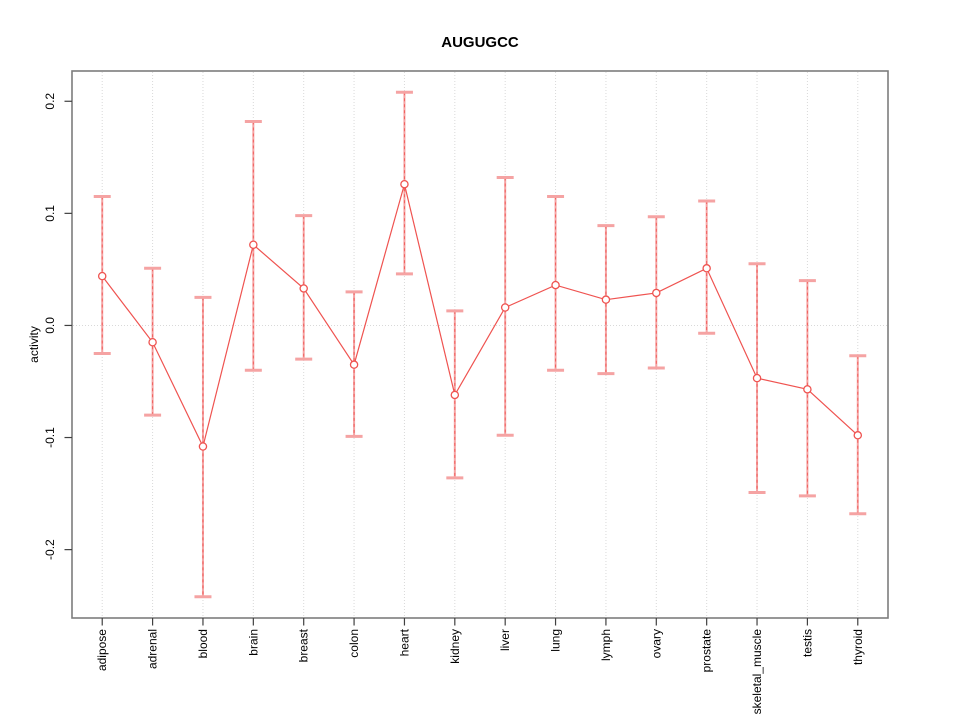 The image size is (960, 720). Describe the element at coordinates (656, 643) in the screenshot. I see `x-tick-label: ovary` at that location.